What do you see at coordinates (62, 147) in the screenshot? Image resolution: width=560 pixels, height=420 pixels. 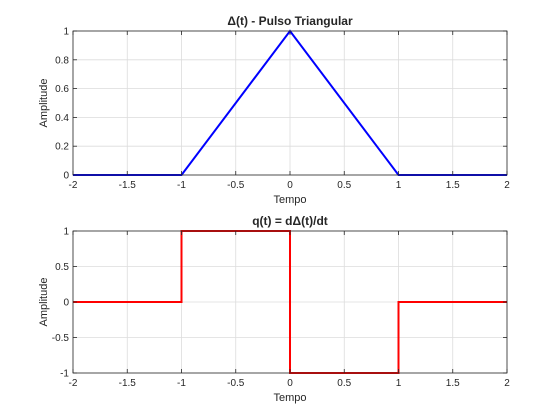 I see `plot1-ytick-label-1: 0.2` at bounding box center [62, 147].